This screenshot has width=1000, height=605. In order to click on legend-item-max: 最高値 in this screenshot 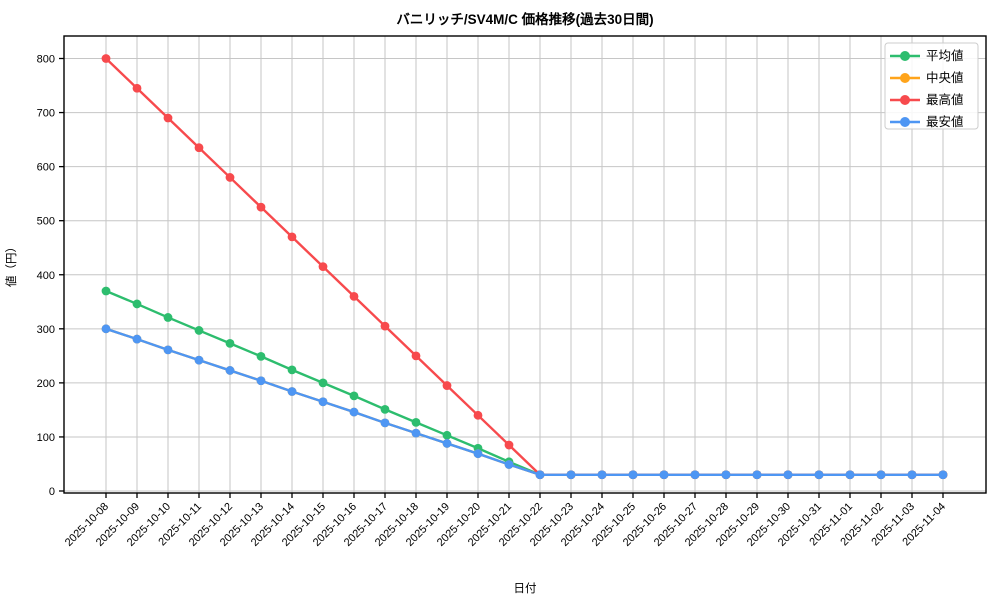, I will do `click(927, 99)`.